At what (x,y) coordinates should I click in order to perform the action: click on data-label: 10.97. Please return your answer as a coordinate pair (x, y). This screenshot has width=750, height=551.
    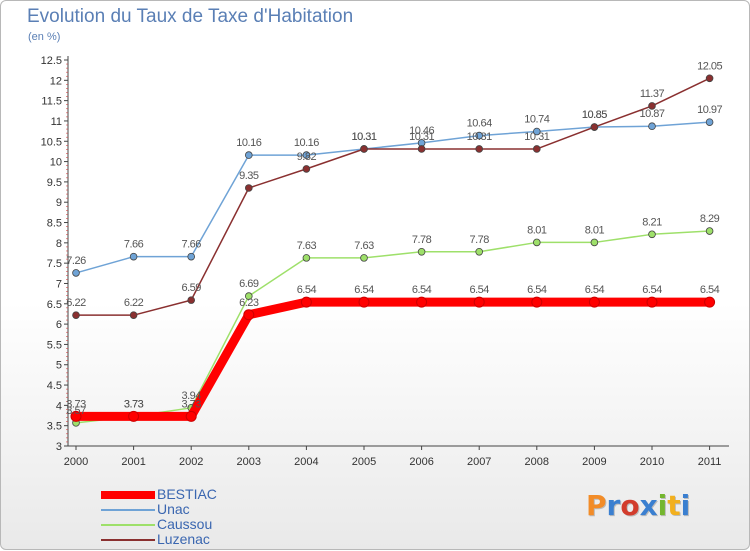
    Looking at the image, I should click on (709, 110).